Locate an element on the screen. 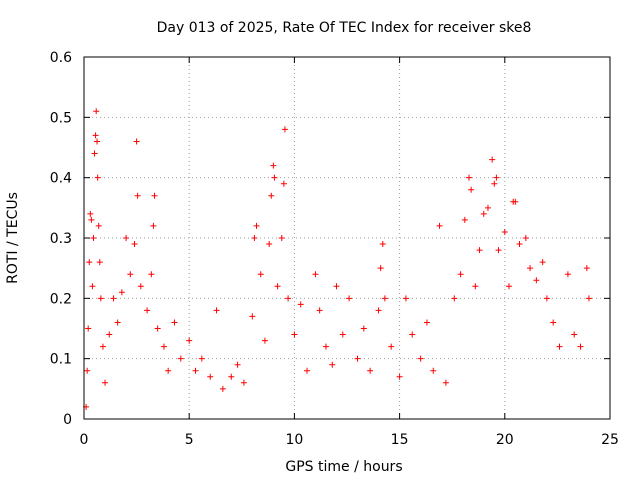 Image resolution: width=640 pixels, height=480 pixels. y-tick-label: 0.5 is located at coordinates (61, 118).